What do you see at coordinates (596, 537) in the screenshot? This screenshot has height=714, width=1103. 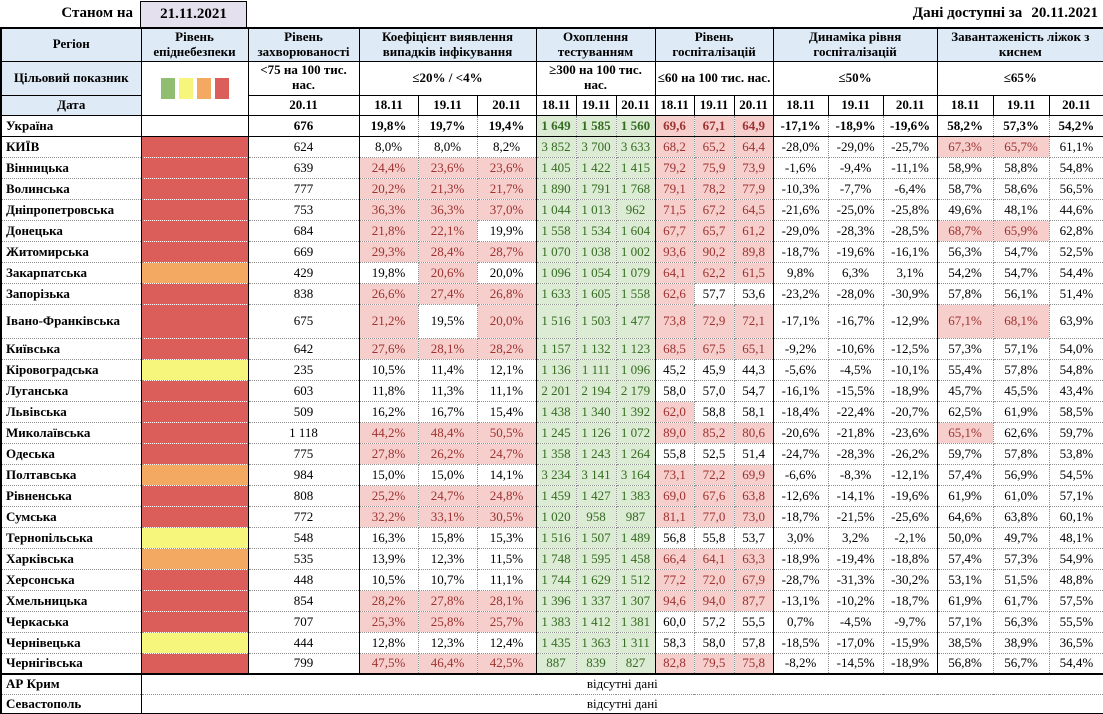 I see `testing-value: 1 507` at bounding box center [596, 537].